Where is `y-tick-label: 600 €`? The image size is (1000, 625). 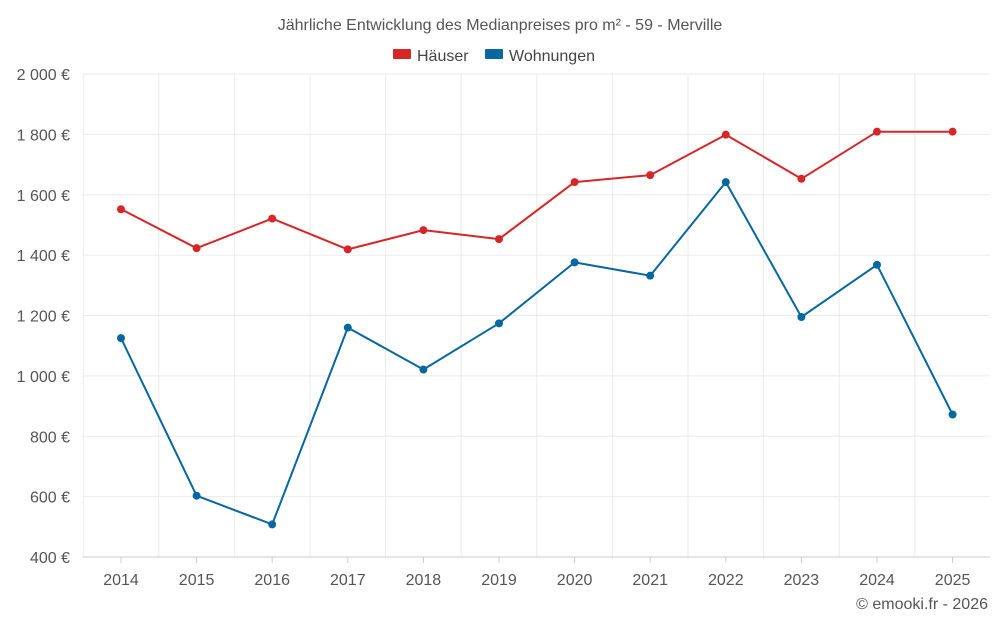
y-tick-label: 600 € is located at coordinates (50, 498).